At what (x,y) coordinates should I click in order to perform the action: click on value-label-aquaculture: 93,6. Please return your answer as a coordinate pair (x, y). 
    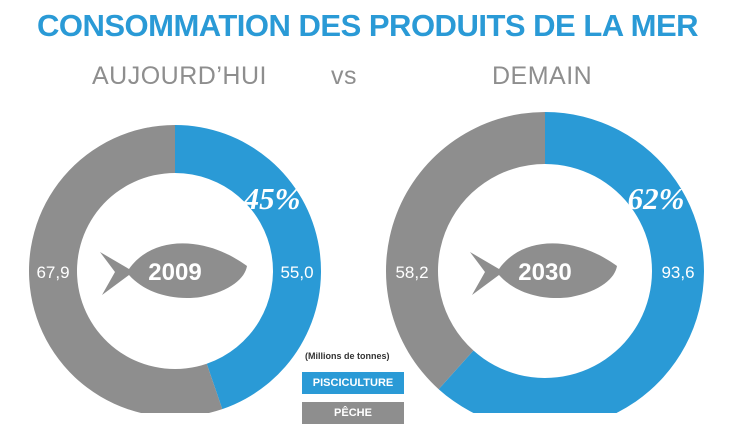
    Looking at the image, I should click on (677, 272).